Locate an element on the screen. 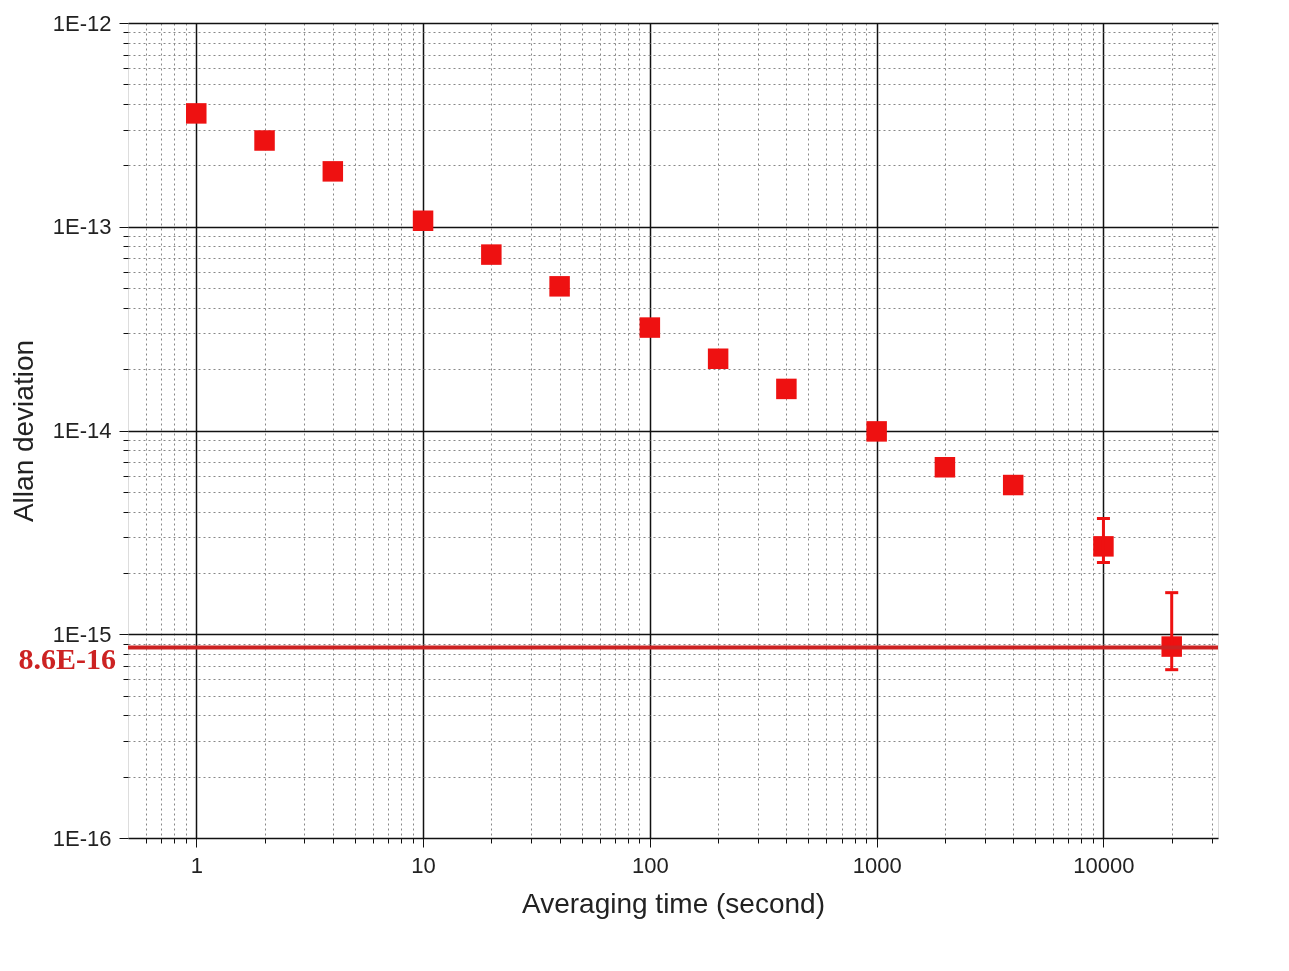  y-tick-label: 1E-13 is located at coordinates (82, 227).